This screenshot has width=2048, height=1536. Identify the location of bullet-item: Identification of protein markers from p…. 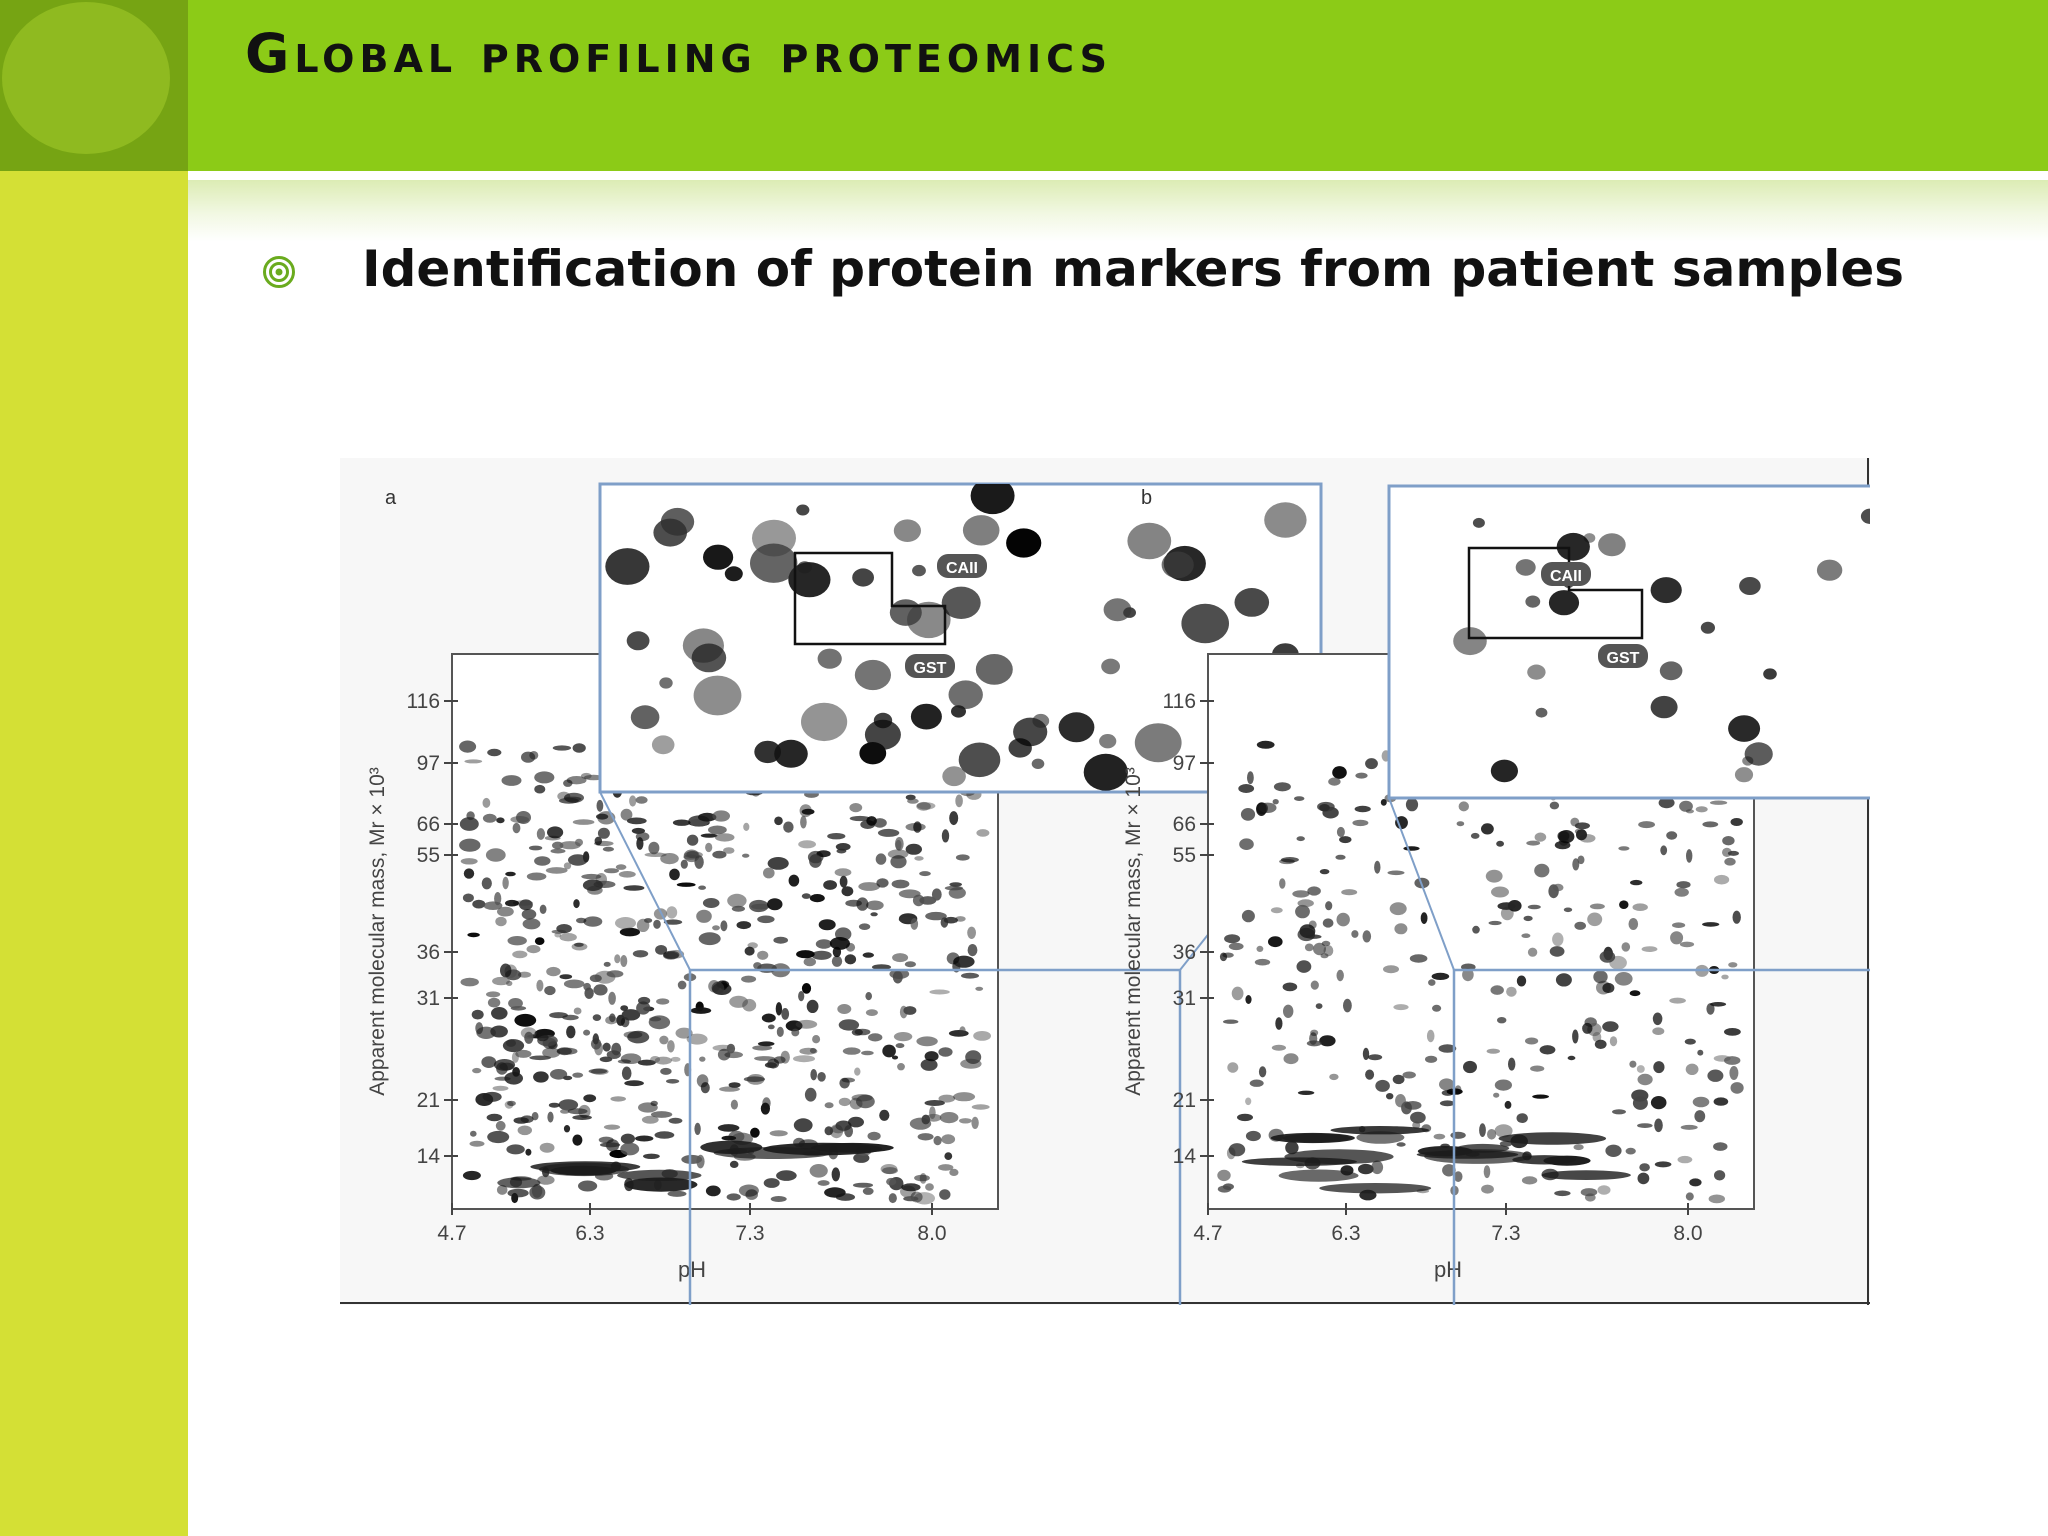
(1133, 269).